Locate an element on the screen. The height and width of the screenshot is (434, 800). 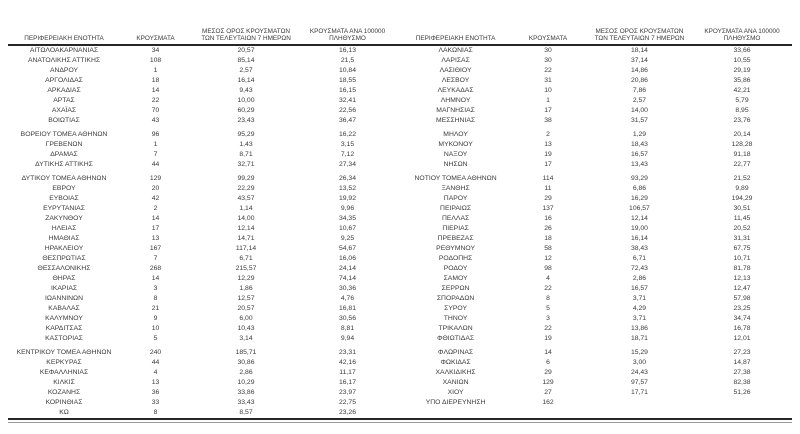
per100k-cell: 12,13 is located at coordinates (742, 278).